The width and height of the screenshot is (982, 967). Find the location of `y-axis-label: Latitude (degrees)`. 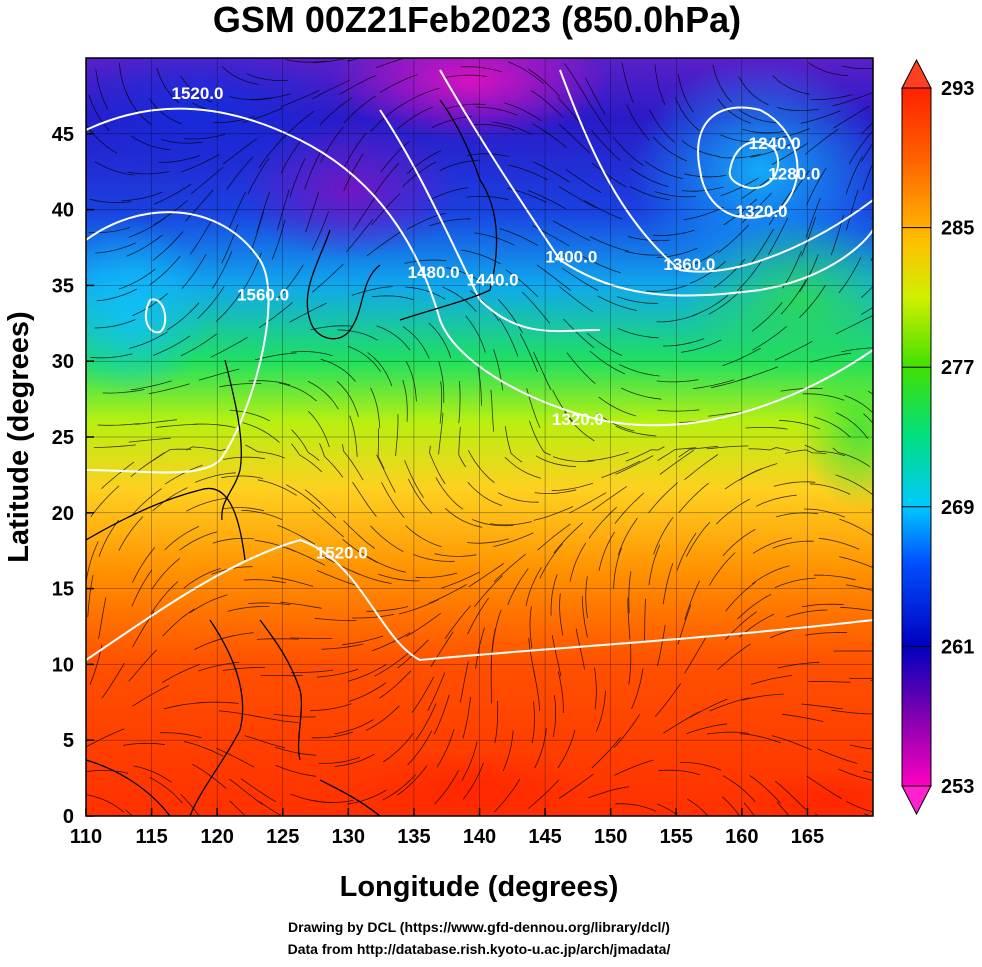

y-axis-label: Latitude (degrees) is located at coordinates (19, 436).